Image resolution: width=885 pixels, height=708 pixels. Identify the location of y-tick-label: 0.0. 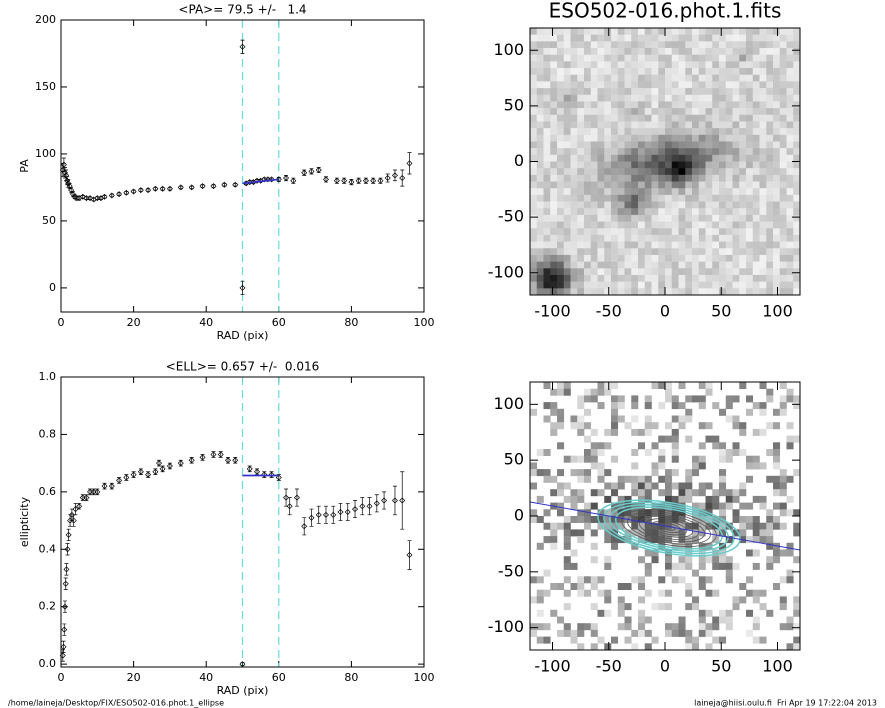
(48, 663).